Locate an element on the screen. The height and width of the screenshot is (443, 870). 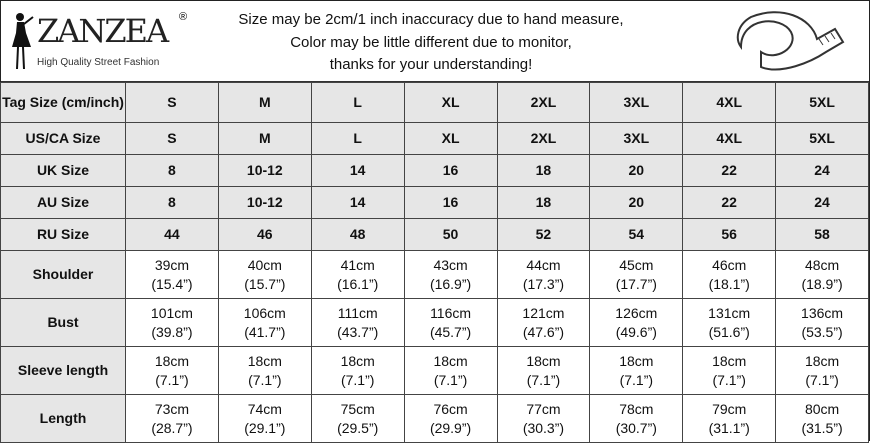
inch-value: (29.5”) is located at coordinates (358, 427).